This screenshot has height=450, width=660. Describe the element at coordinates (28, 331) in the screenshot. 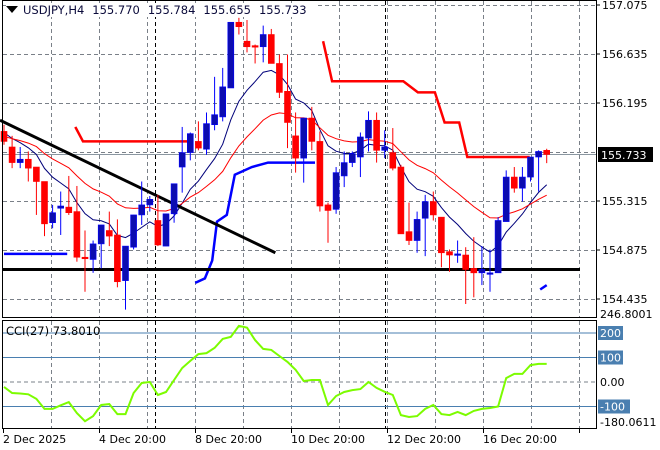

I see `cci-label: CCI(27)` at that location.